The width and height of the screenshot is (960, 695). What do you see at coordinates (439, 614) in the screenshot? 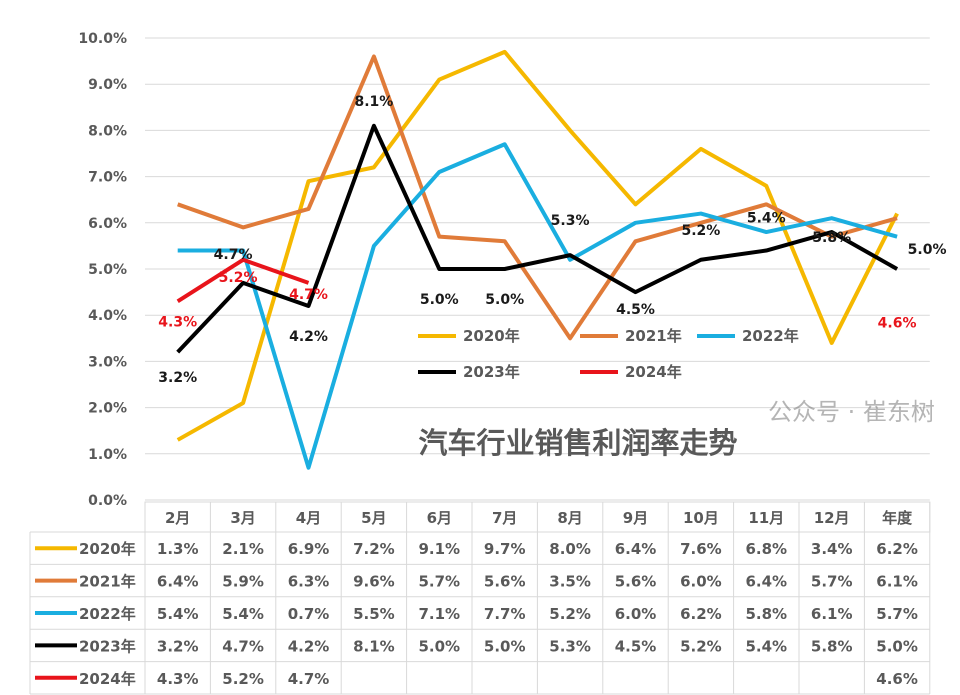
I see `table-cell: 7.1%` at bounding box center [439, 614].